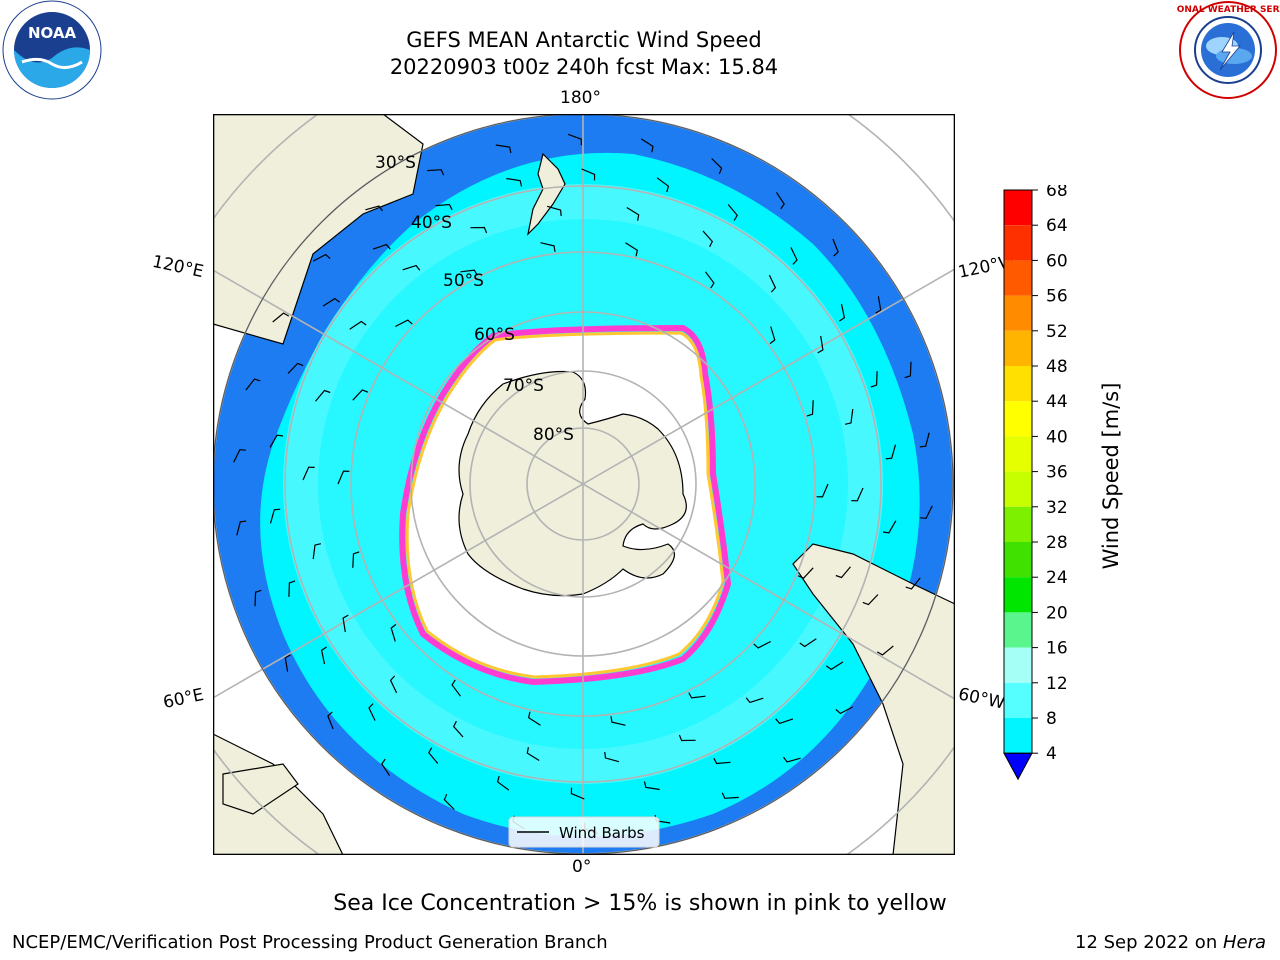 Image resolution: width=1280 pixels, height=960 pixels. I want to click on footer-date: 12 Sep 2022 on Hera, so click(1170, 942).